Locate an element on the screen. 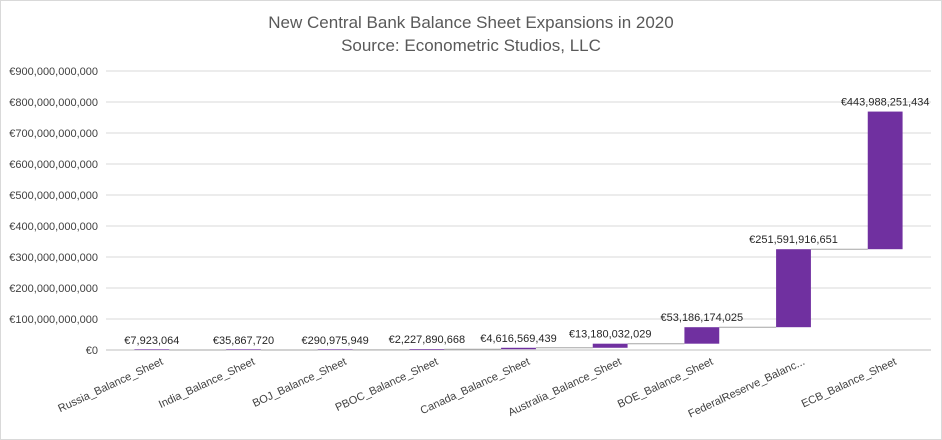 The height and width of the screenshot is (440, 942). y-tick-label: €700,000,000,000 is located at coordinates (53, 134).